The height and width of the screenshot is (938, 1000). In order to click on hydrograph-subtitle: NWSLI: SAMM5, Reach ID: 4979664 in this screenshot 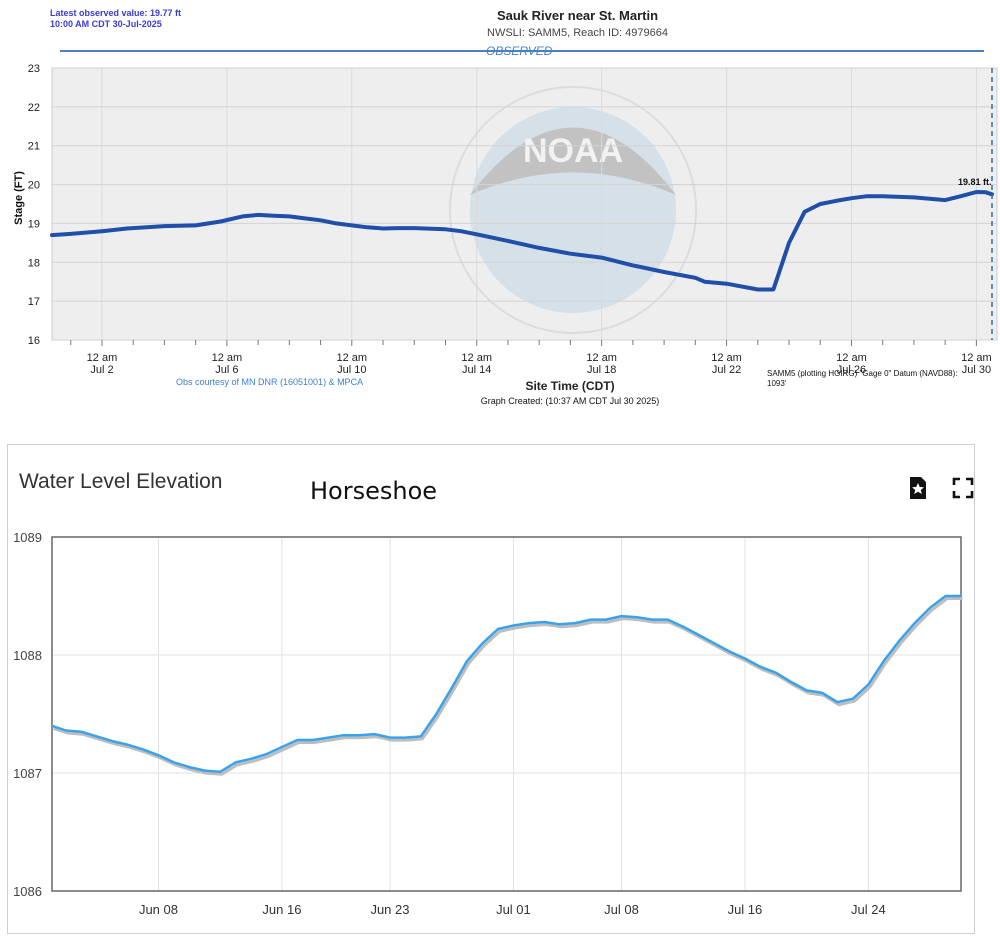, I will do `click(577, 33)`.